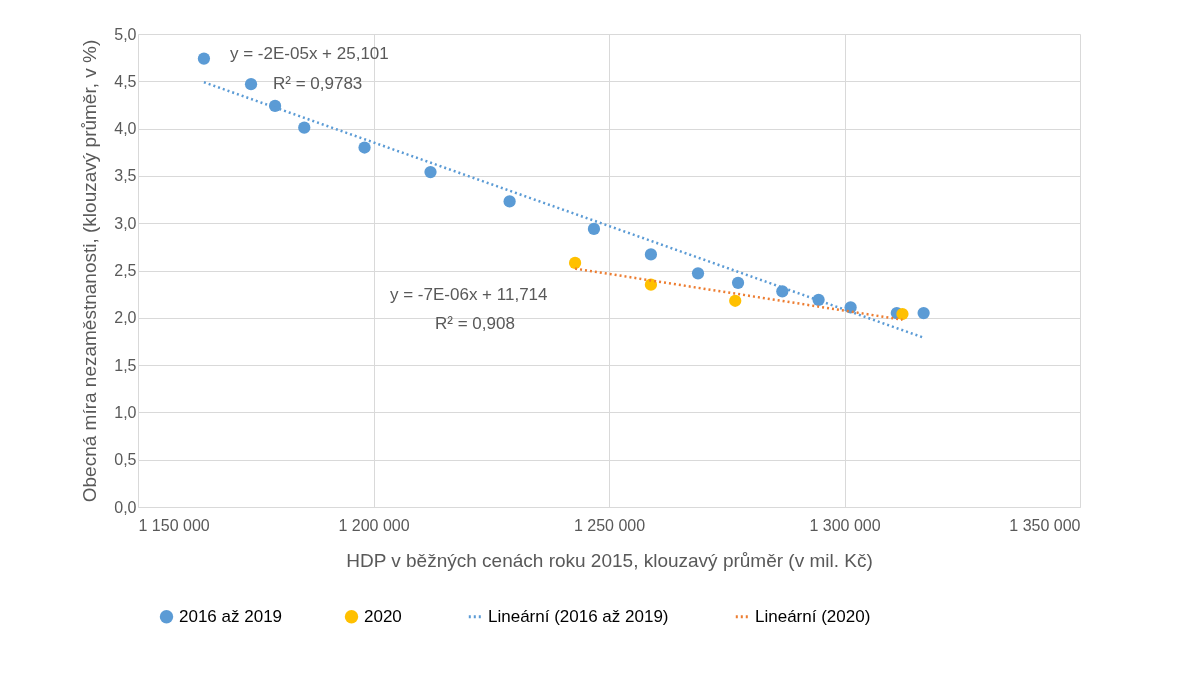 The image size is (1179, 680). Describe the element at coordinates (125, 412) in the screenshot. I see `y-tick-label: 1,0` at that location.